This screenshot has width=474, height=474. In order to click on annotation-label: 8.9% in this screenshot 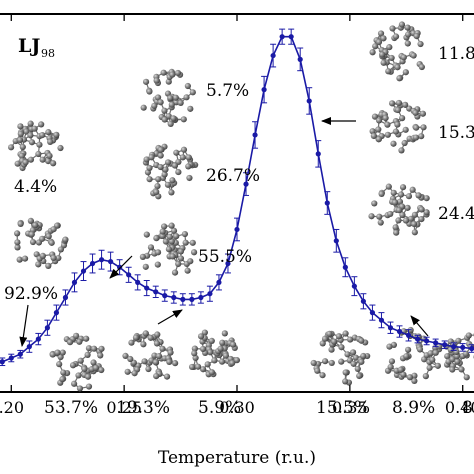, I will do `click(413, 408)`.